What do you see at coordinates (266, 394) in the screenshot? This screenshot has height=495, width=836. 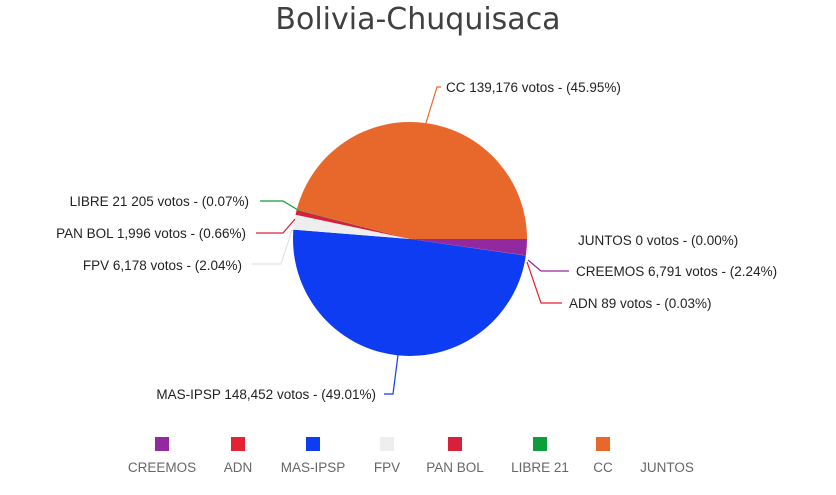 I see `data-label-mas-ipsp: MAS-IPSP 148,452 votos - (49.01%)` at bounding box center [266, 394].